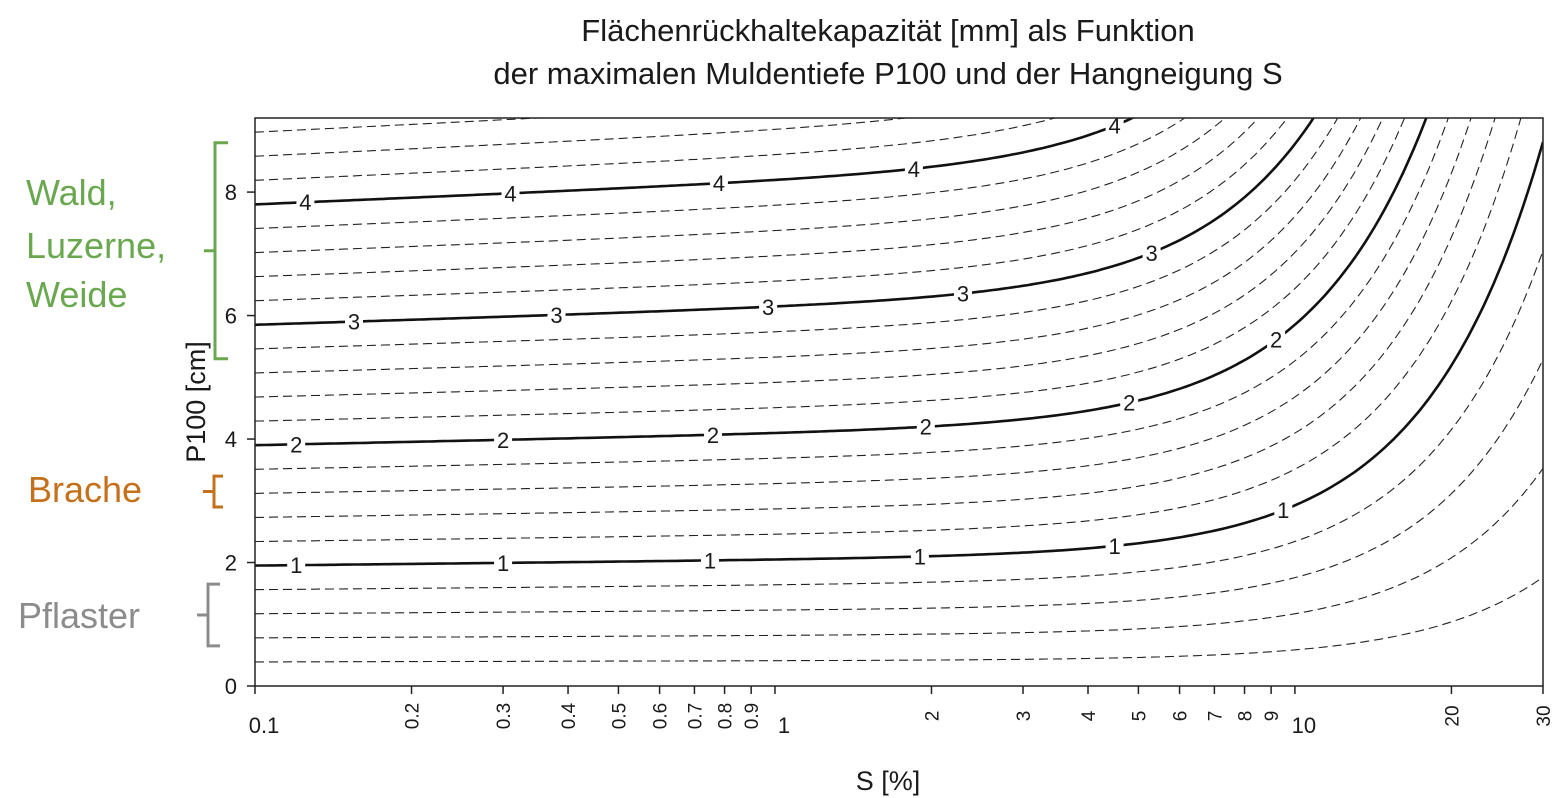 This screenshot has height=798, width=1568. Describe the element at coordinates (231, 439) in the screenshot. I see `y-tick-label: 4` at that location.